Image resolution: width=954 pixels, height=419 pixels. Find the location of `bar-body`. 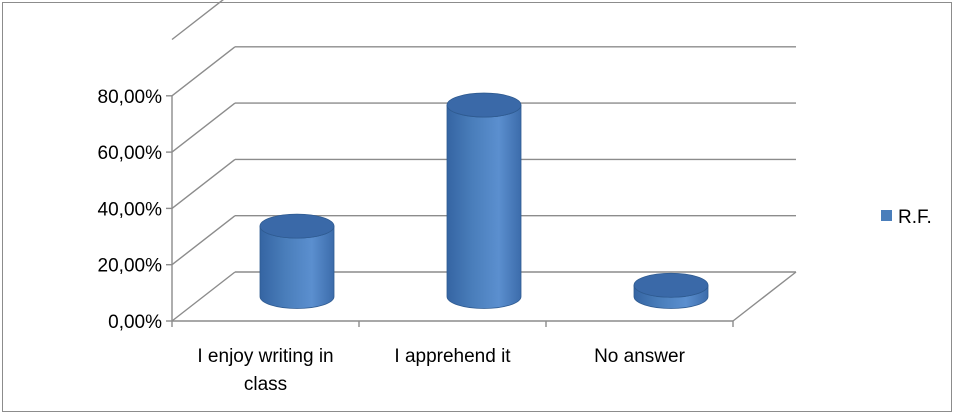

bar-body is located at coordinates (484, 207).